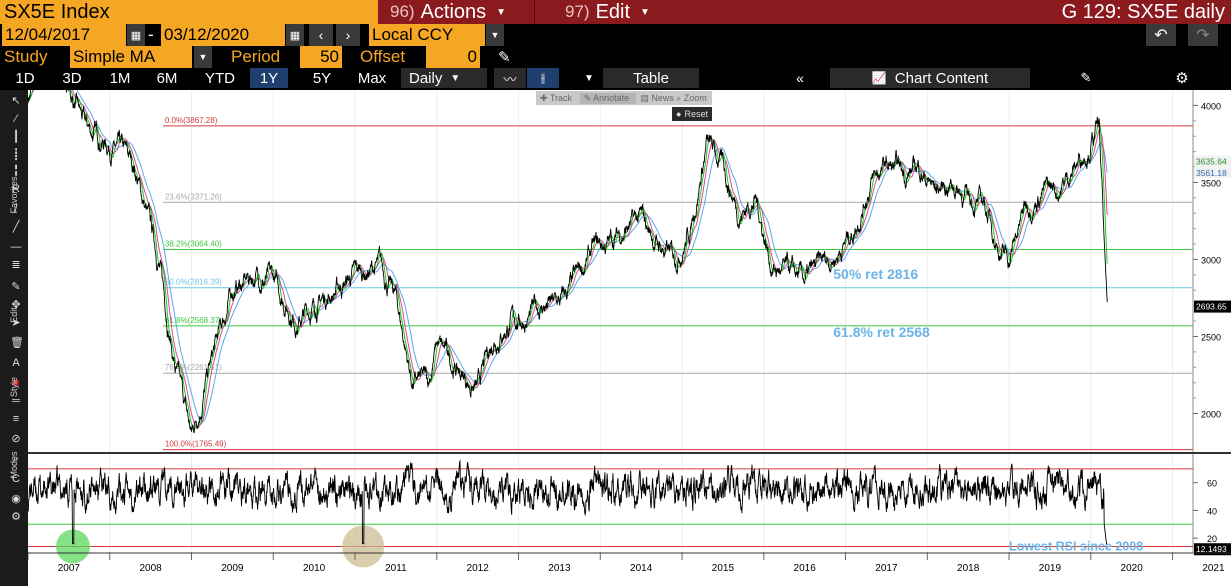 The image size is (1231, 586). Describe the element at coordinates (641, 568) in the screenshot. I see `year-label: 2014` at that location.